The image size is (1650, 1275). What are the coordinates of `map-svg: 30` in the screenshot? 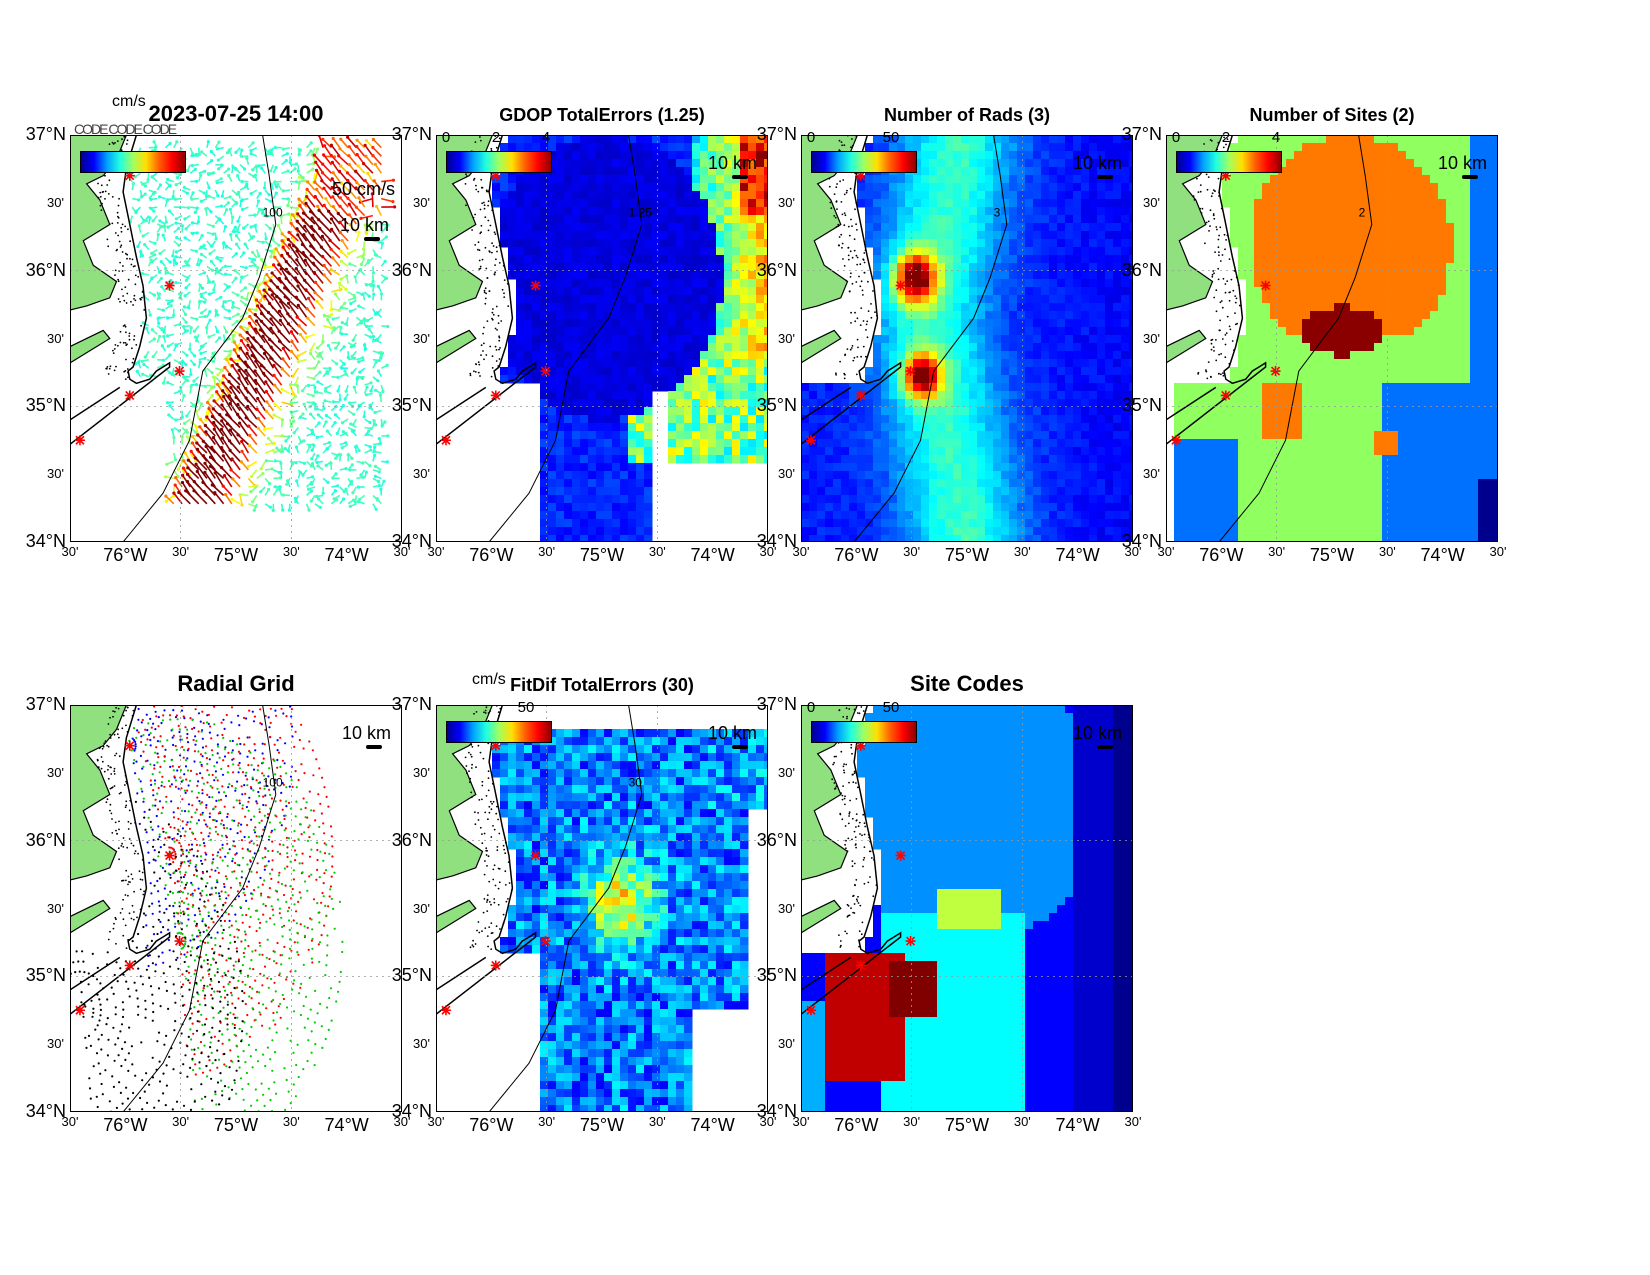 It's located at (602, 908).